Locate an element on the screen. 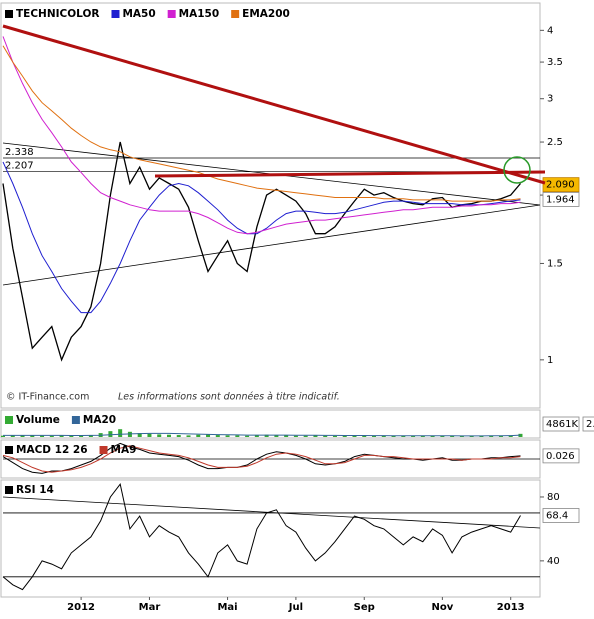 This screenshot has height=619, width=594. legend-label: MACD 12 26 is located at coordinates (52, 450).